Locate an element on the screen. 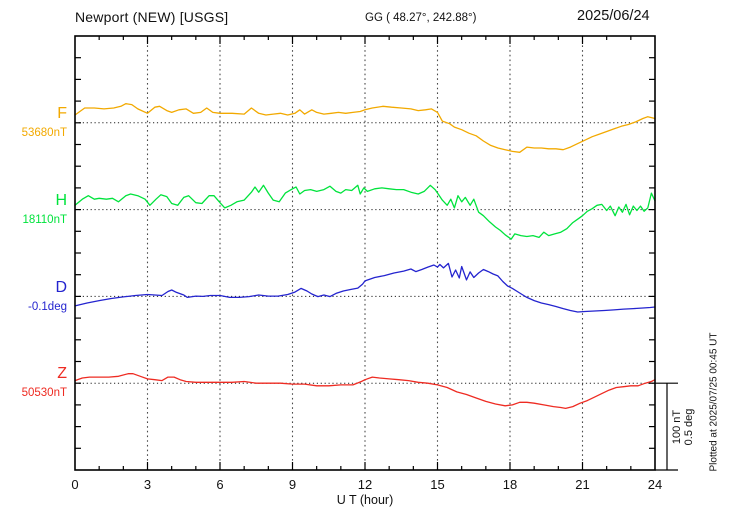 The height and width of the screenshot is (520, 730). plotted-at-timestamp: Plotted at 2025/07/25 00:45 UT is located at coordinates (714, 402).